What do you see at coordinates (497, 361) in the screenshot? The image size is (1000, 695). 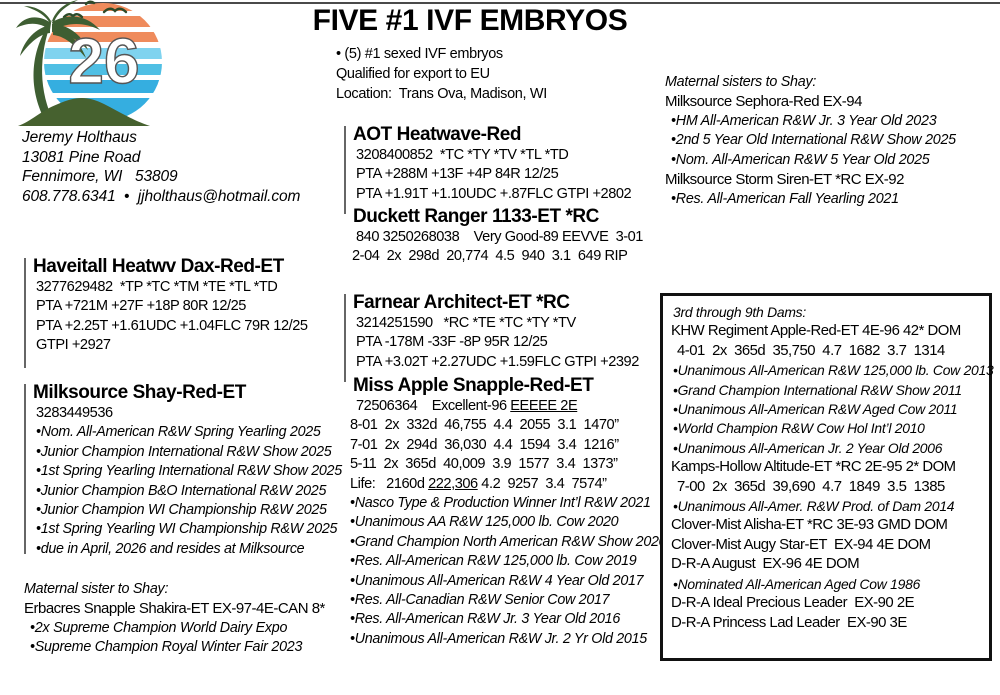 I see `center-sire2-line: PTA +3.02T +2.27UDC +1.59FLC GTPI +2392` at bounding box center [497, 361].